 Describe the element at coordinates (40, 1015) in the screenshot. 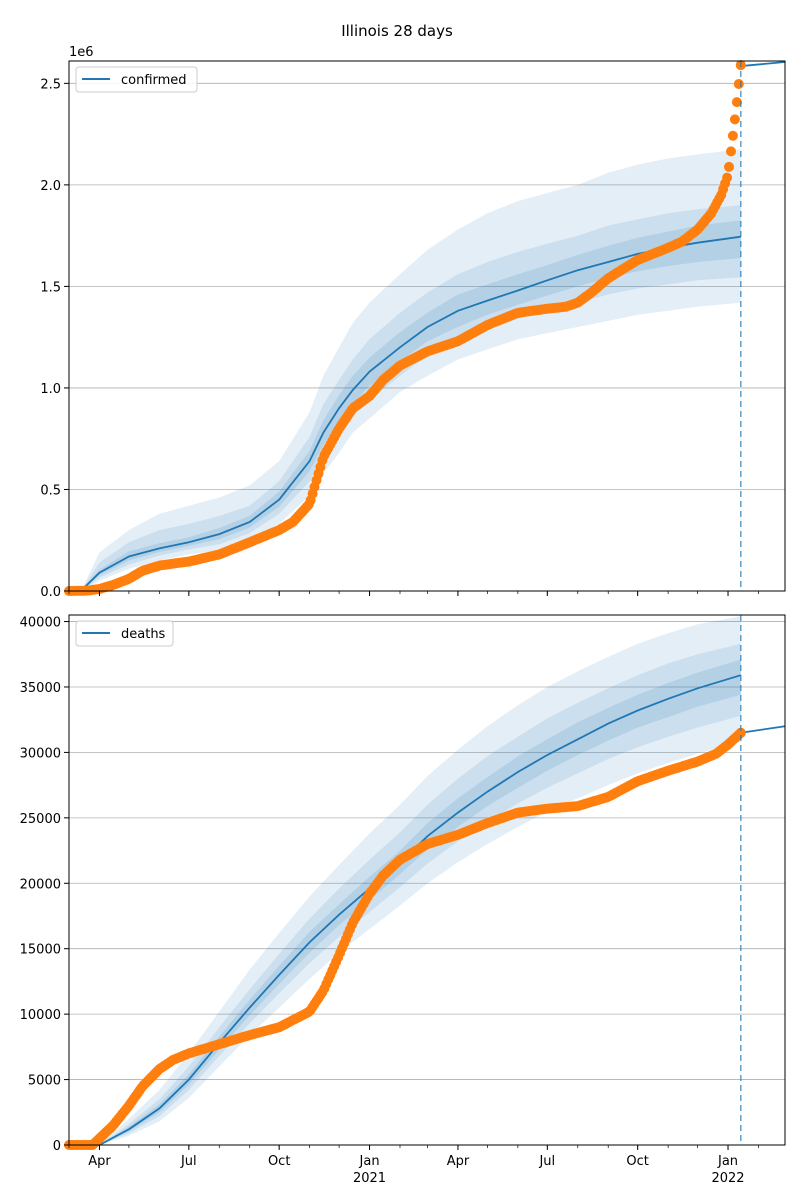

I see `y-tick-label: 10000` at that location.